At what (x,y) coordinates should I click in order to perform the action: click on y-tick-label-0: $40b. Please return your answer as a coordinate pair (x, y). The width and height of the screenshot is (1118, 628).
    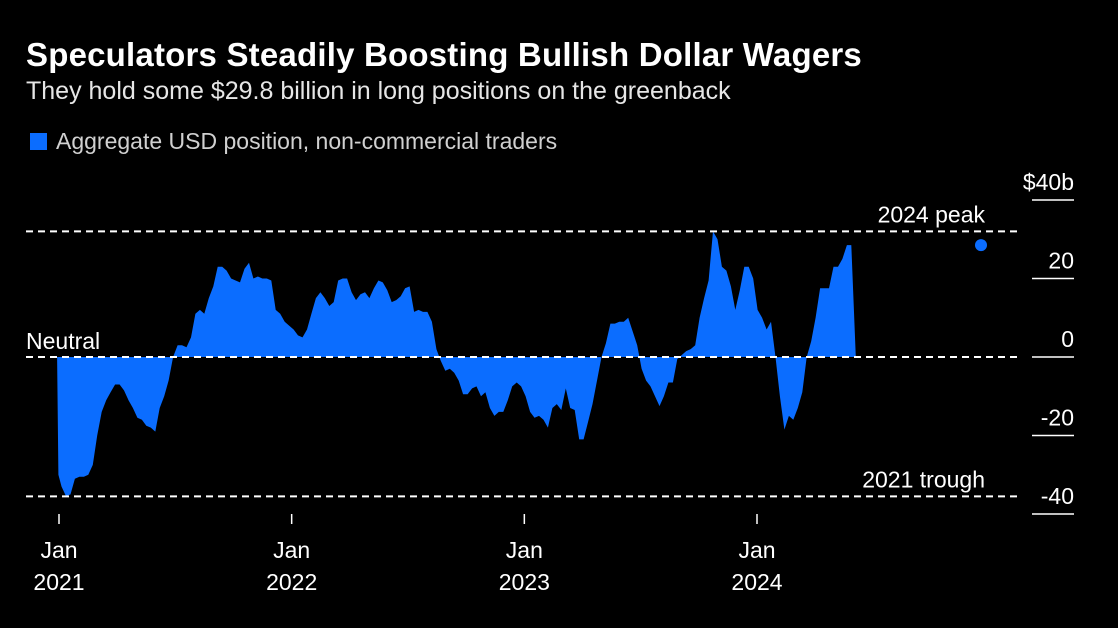
    Looking at the image, I should click on (1048, 182).